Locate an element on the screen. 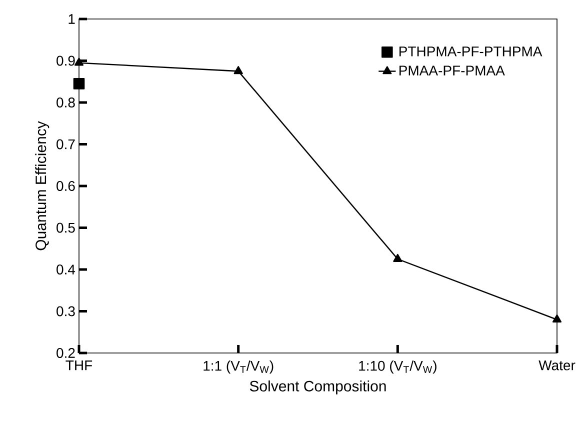  legend-label: PMAA-PF-PMAA is located at coordinates (452, 71).